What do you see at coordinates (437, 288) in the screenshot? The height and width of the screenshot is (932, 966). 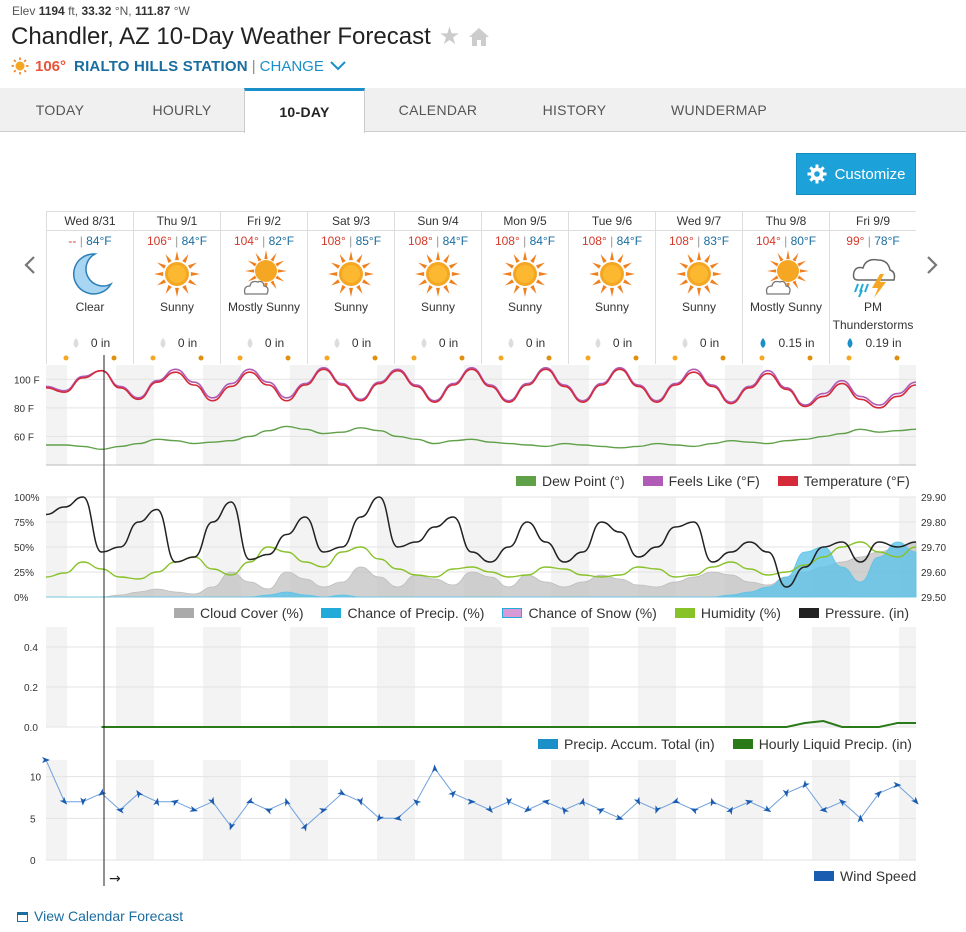 I see `day-column: Sun 9/4 108° | 84°F Sunny 0 in` at bounding box center [437, 288].